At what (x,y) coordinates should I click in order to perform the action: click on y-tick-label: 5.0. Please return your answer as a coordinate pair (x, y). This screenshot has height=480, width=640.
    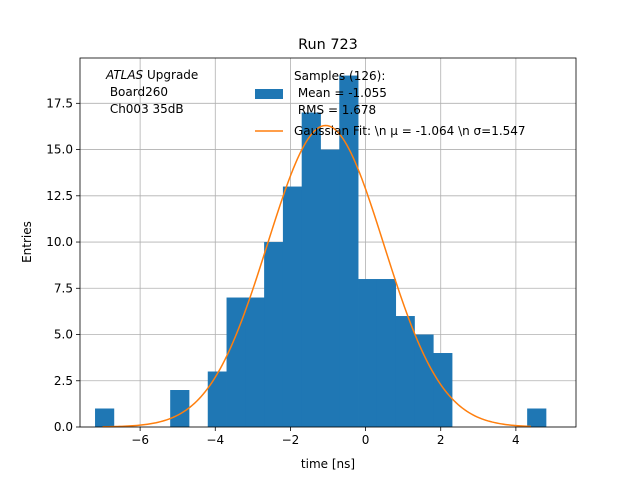
    Looking at the image, I should click on (63, 335).